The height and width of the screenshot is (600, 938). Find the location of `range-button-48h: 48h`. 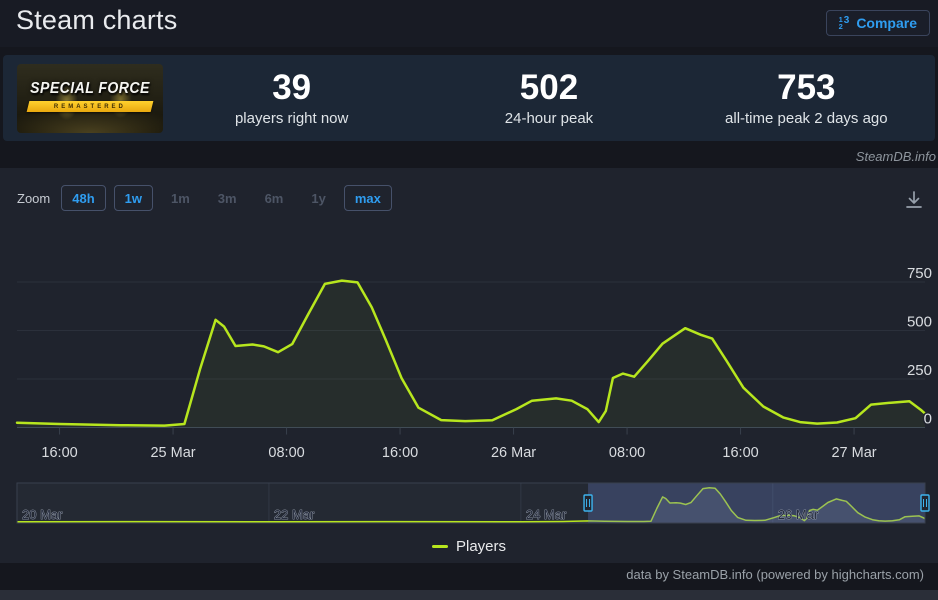

range-button-48h: 48h is located at coordinates (83, 198).